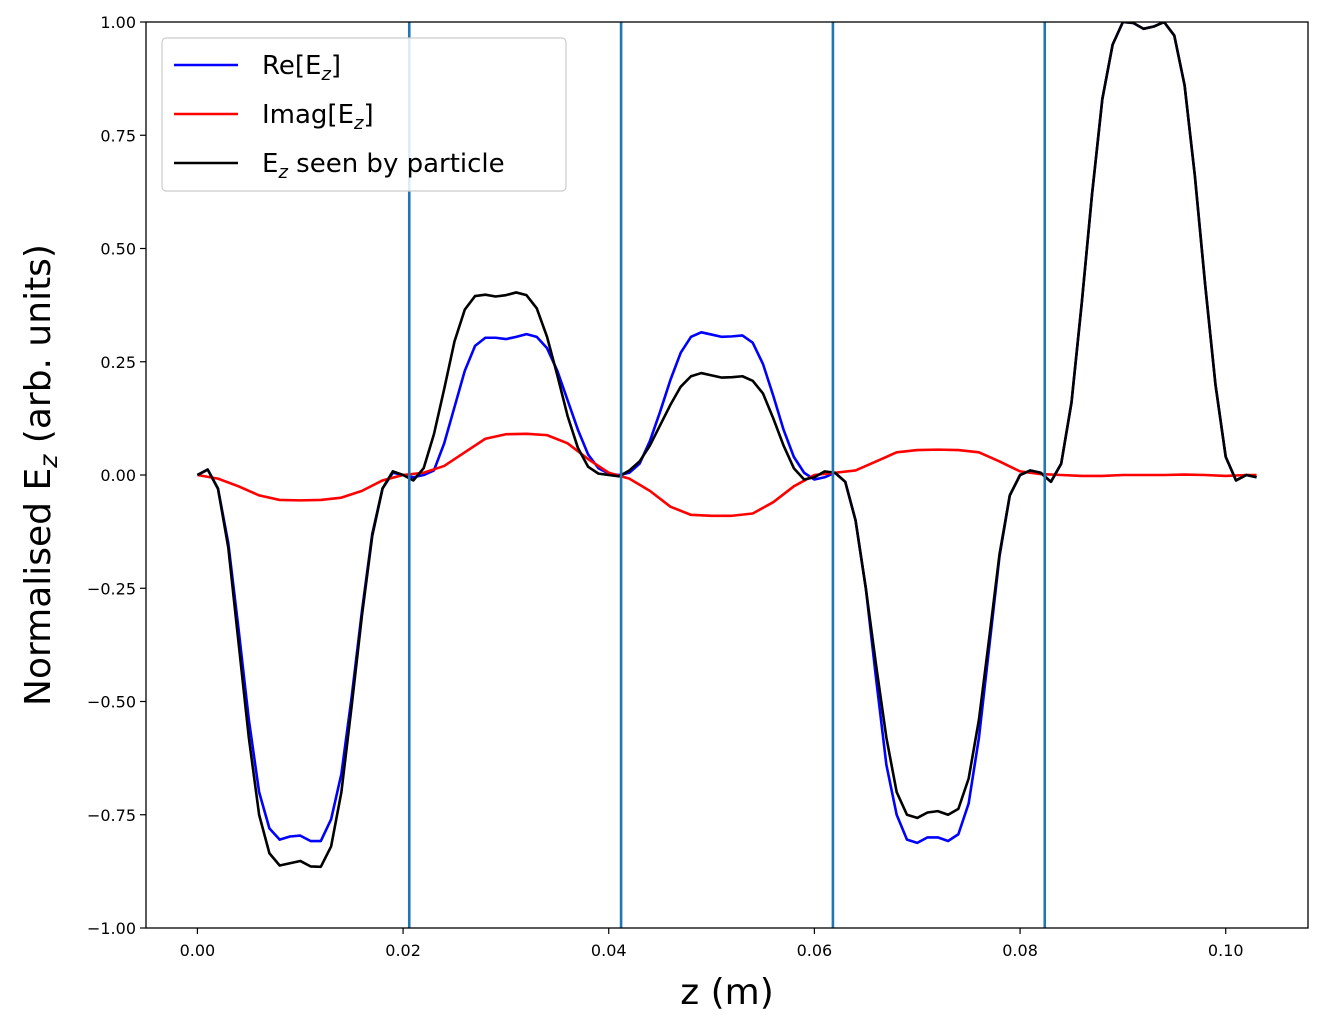 The image size is (1323, 1028). Describe the element at coordinates (1226, 950) in the screenshot. I see `x-tick-label: 0.10` at that location.